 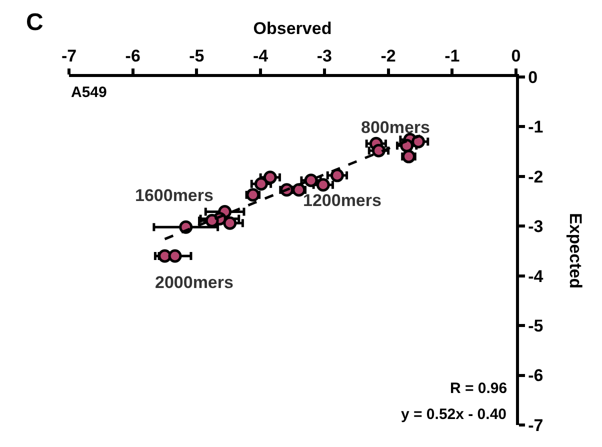 I want to click on x-tick-label: -7, so click(x=69, y=56).